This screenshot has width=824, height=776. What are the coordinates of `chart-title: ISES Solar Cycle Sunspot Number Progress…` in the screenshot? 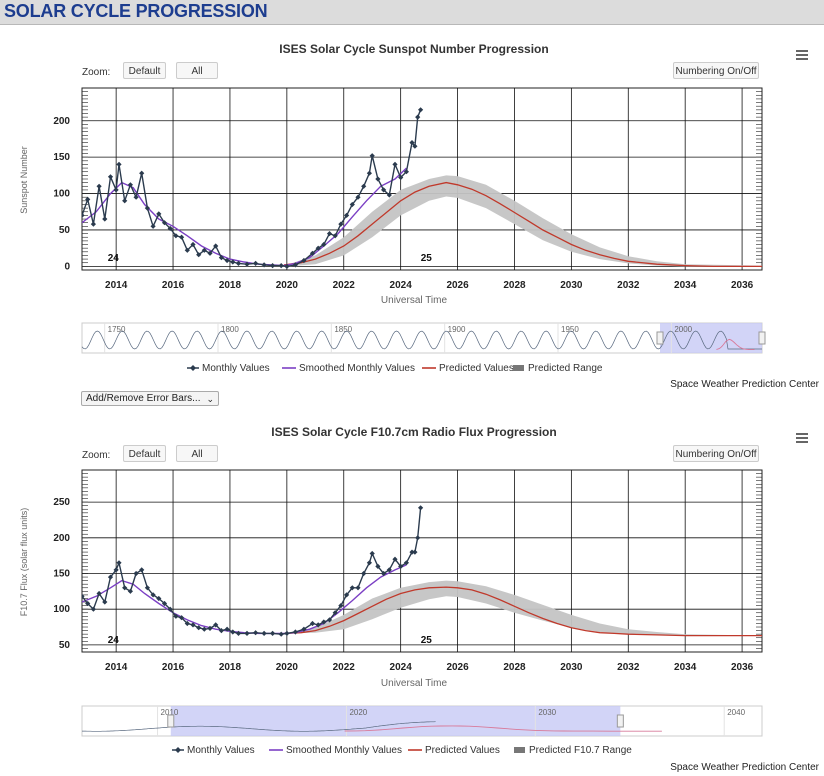 It's located at (414, 49).